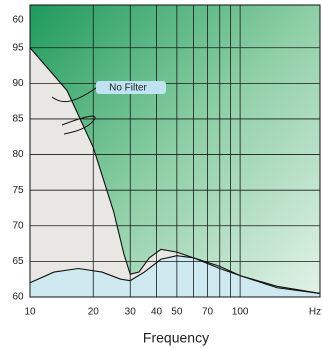 This screenshot has height=348, width=322. What do you see at coordinates (78, 125) in the screenshot?
I see `annotation-loop` at bounding box center [78, 125].